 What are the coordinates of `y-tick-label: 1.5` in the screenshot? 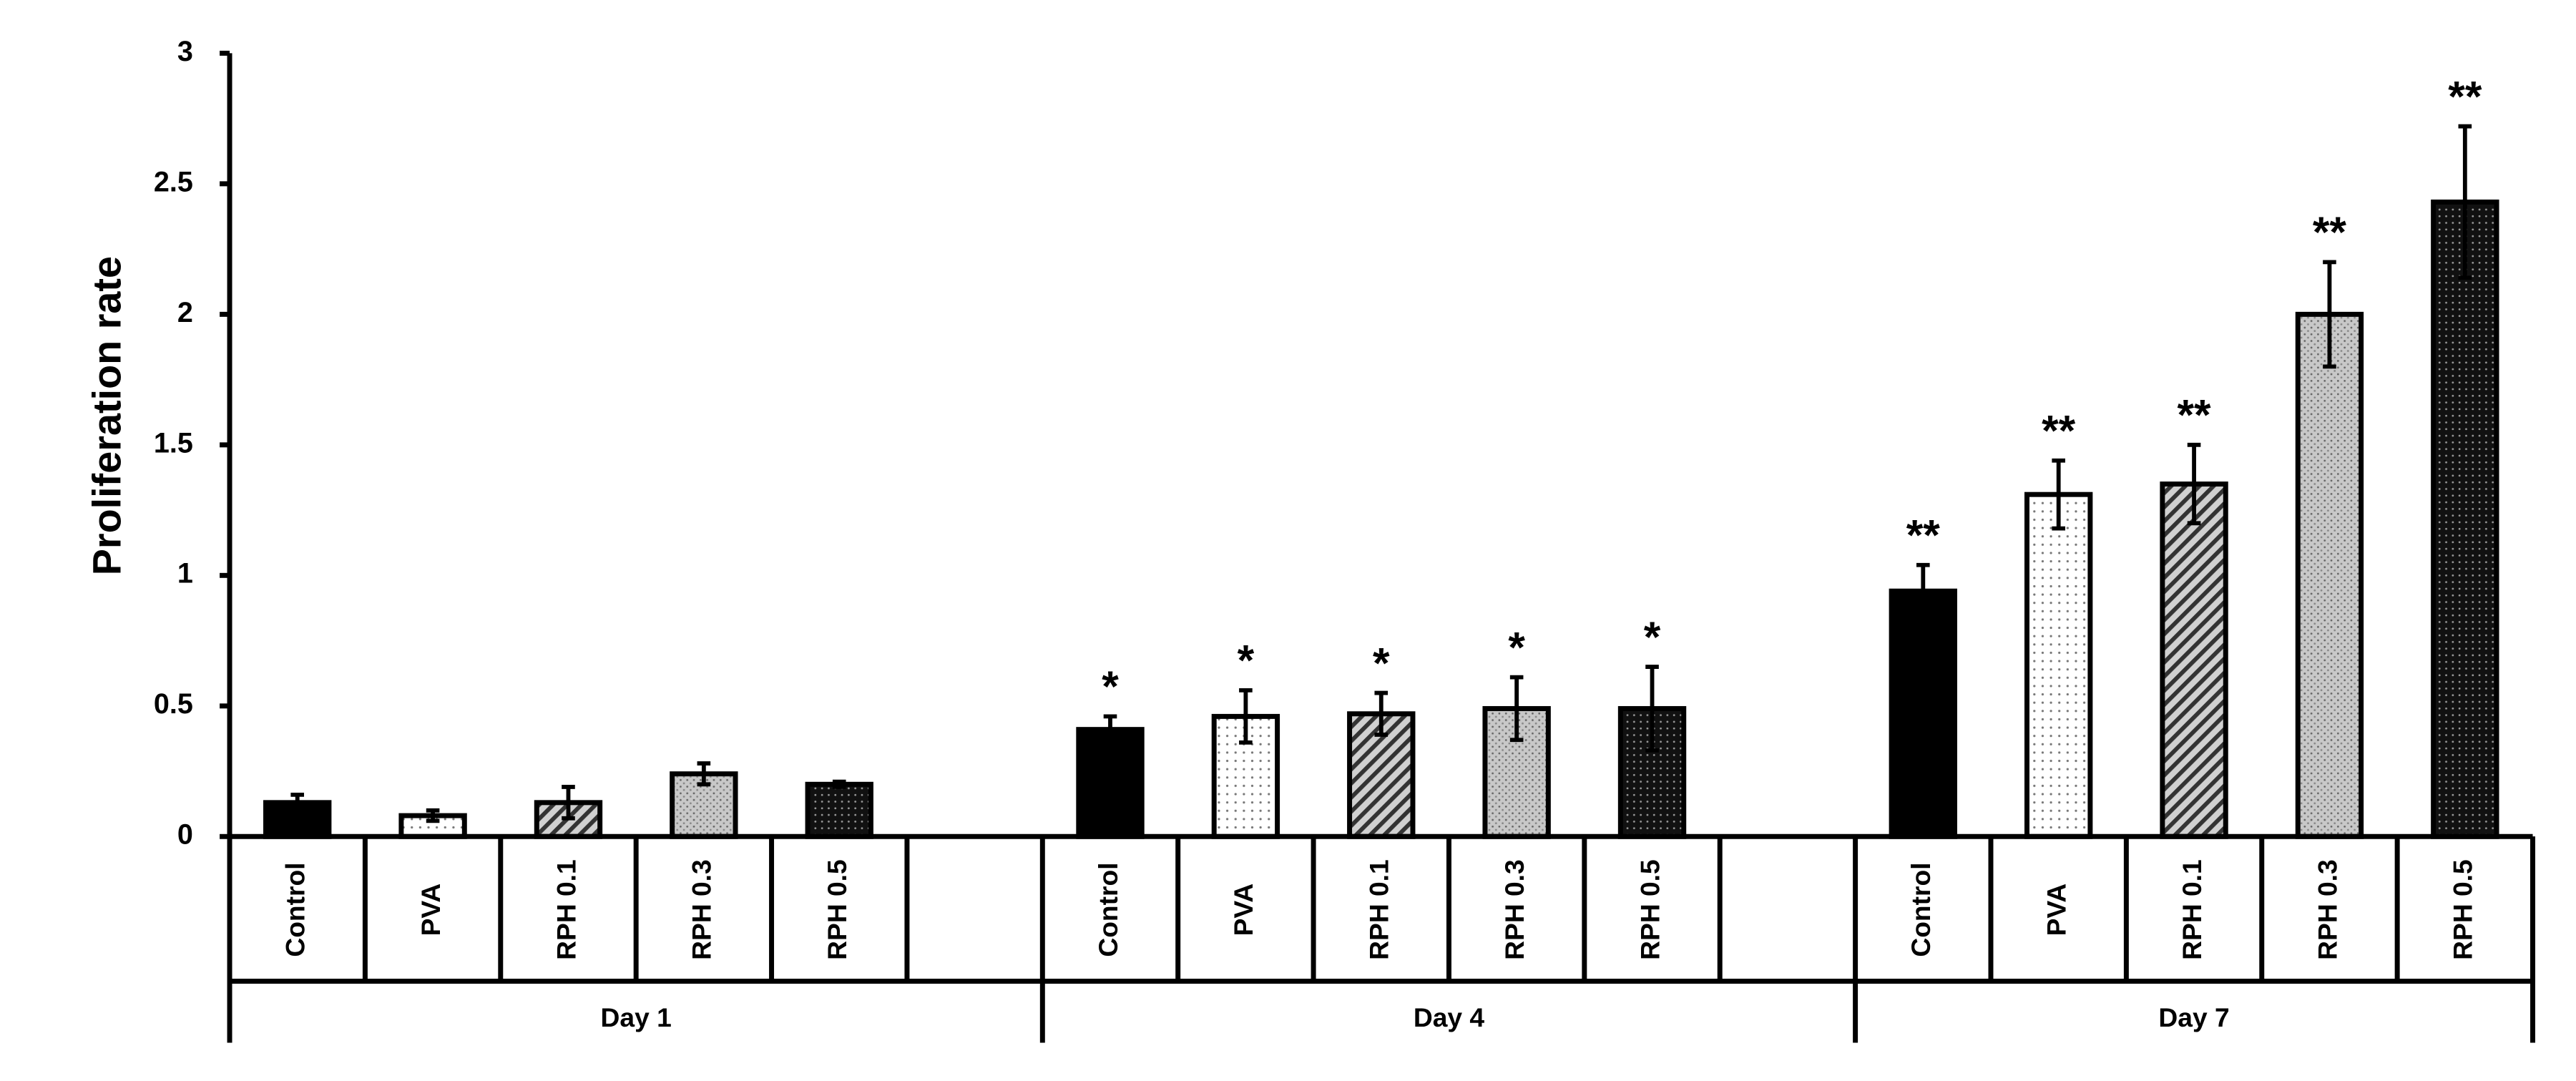 It's located at (173, 443).